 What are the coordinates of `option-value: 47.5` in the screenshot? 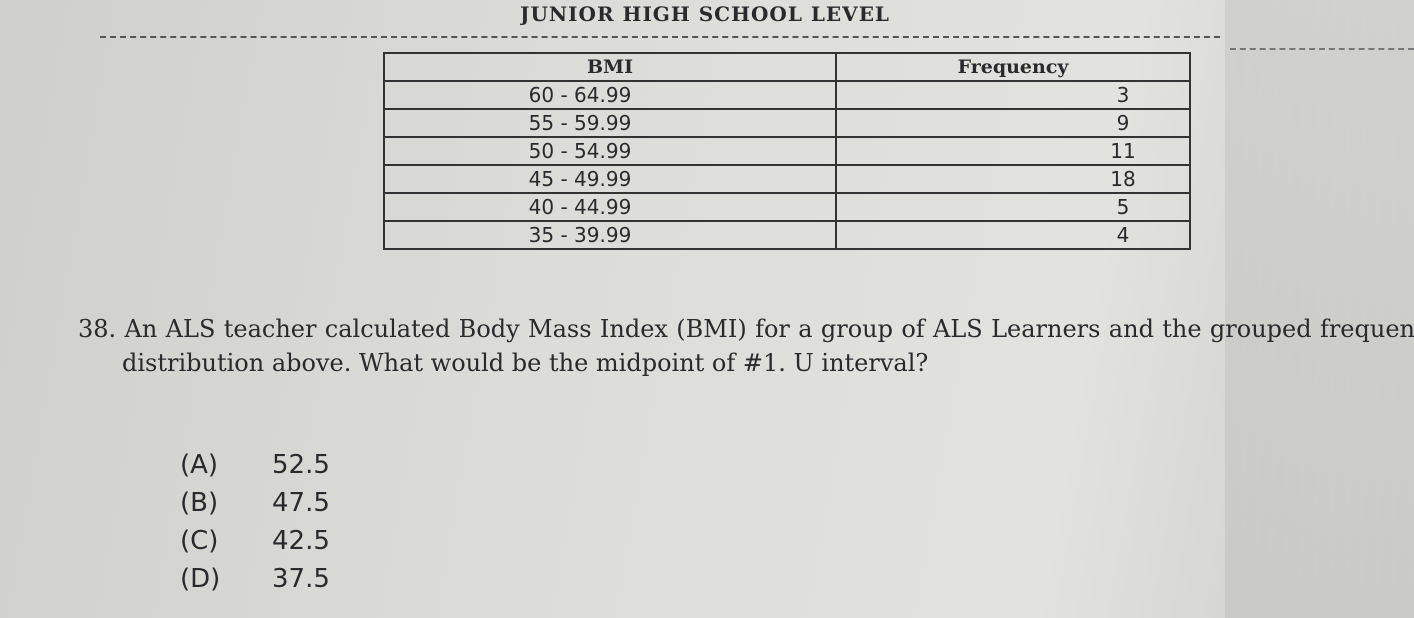 It's located at (301, 503).